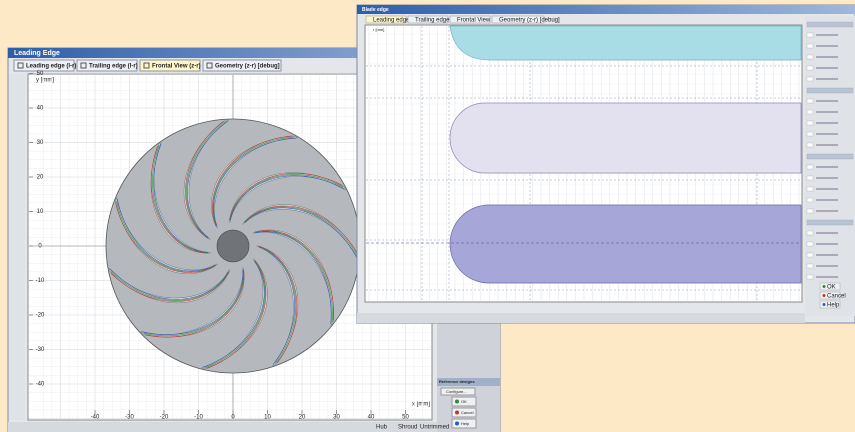 This screenshot has width=855, height=432. I want to click on configure-button, so click(458, 391).